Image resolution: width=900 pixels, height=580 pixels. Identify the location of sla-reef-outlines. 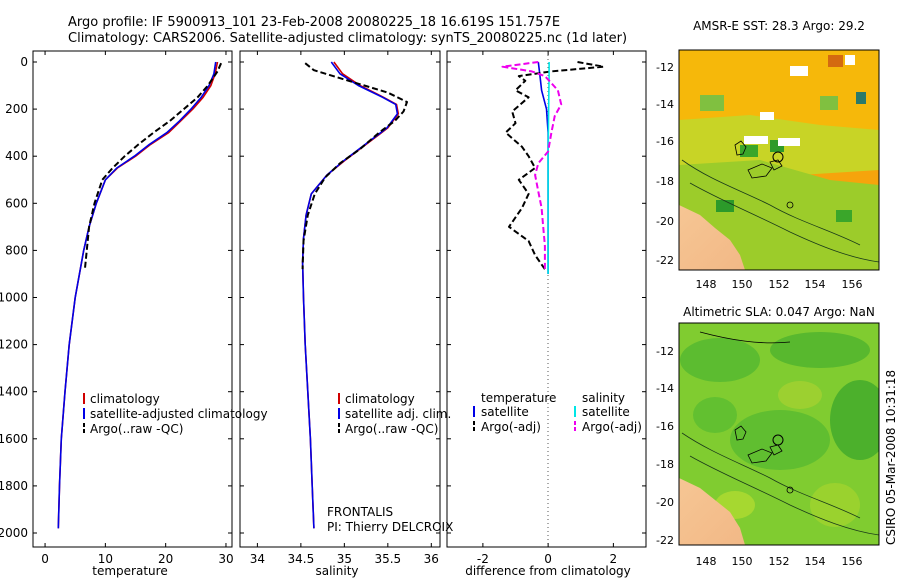
(758, 444).